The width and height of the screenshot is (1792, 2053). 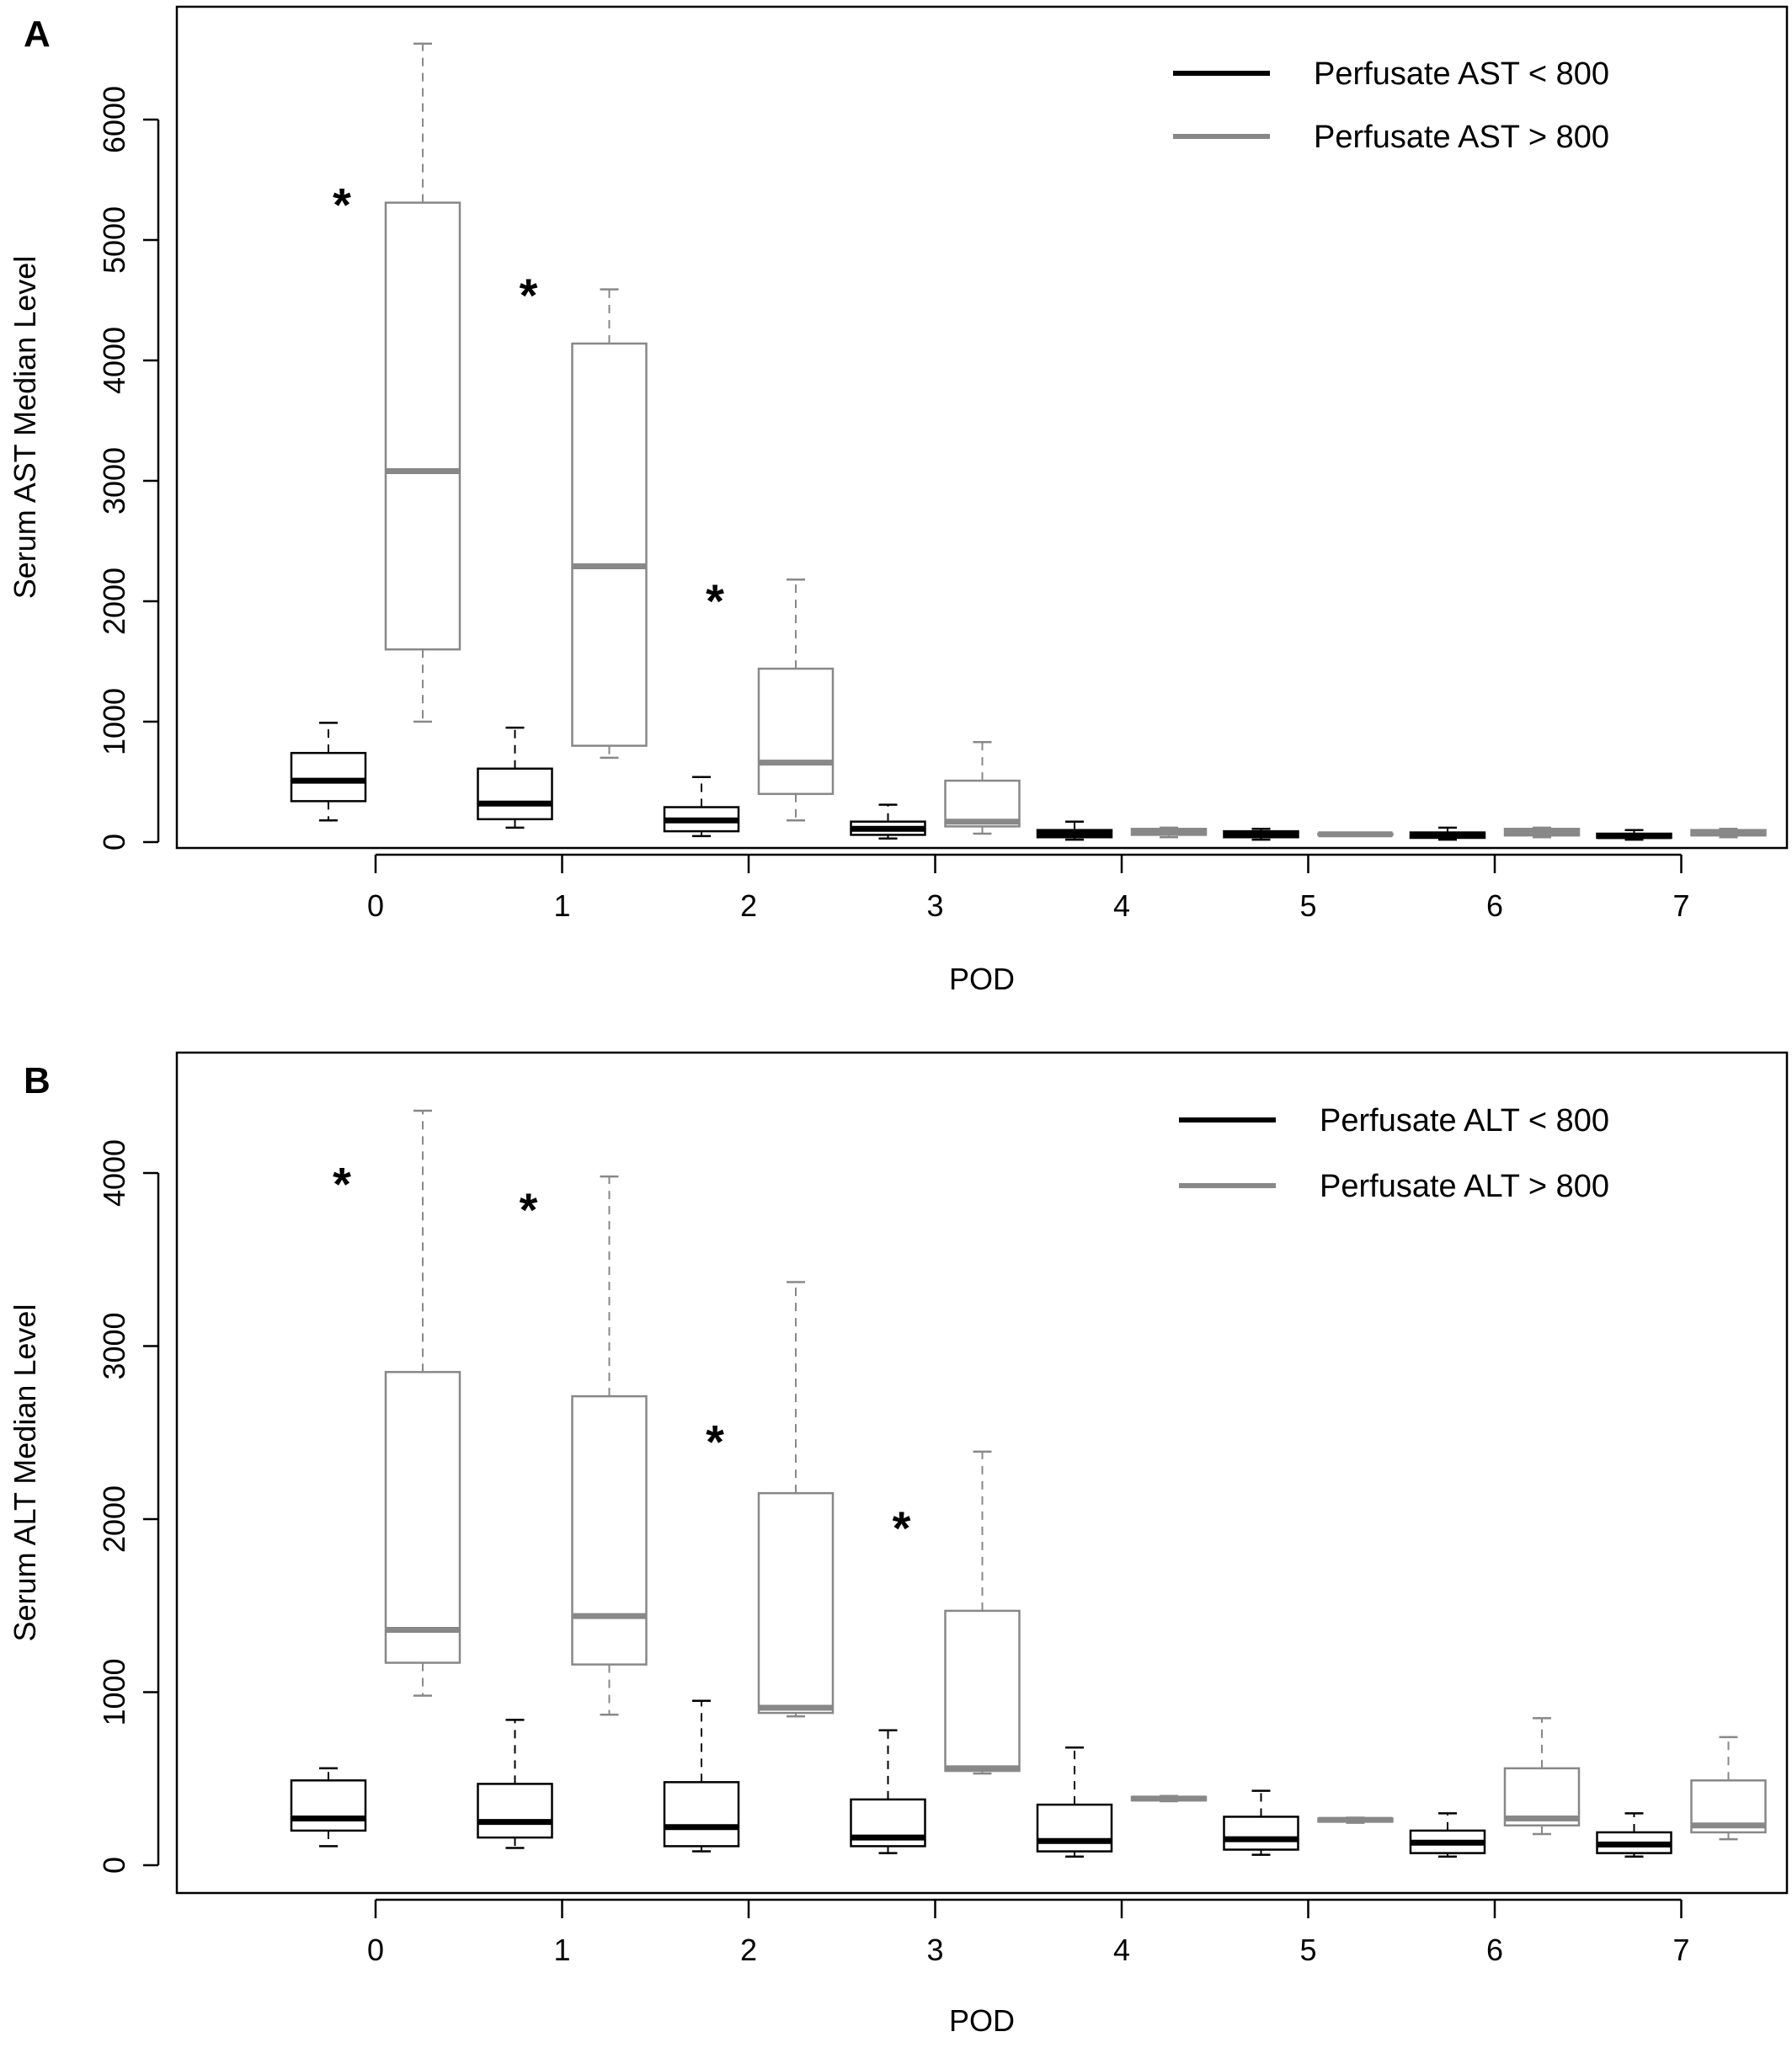 What do you see at coordinates (37, 1080) in the screenshot?
I see `panel-label: B` at bounding box center [37, 1080].